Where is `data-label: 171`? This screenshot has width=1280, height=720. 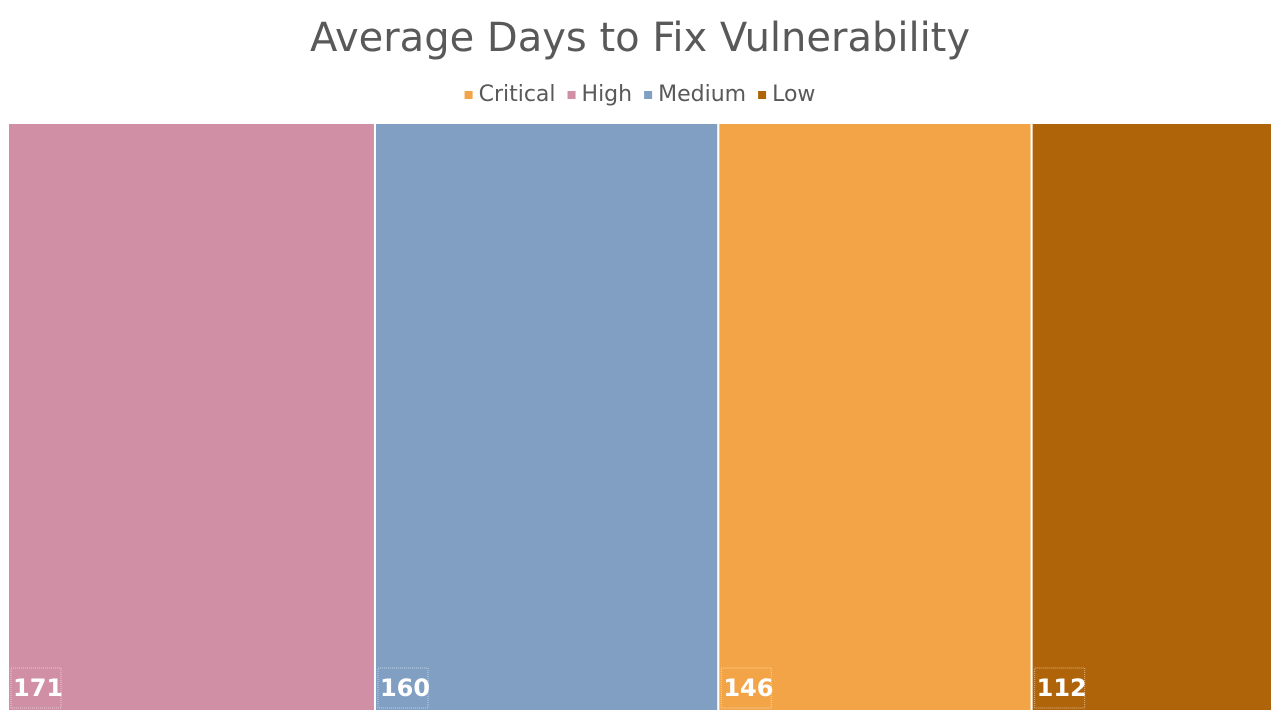 data-label: 171 is located at coordinates (38, 688).